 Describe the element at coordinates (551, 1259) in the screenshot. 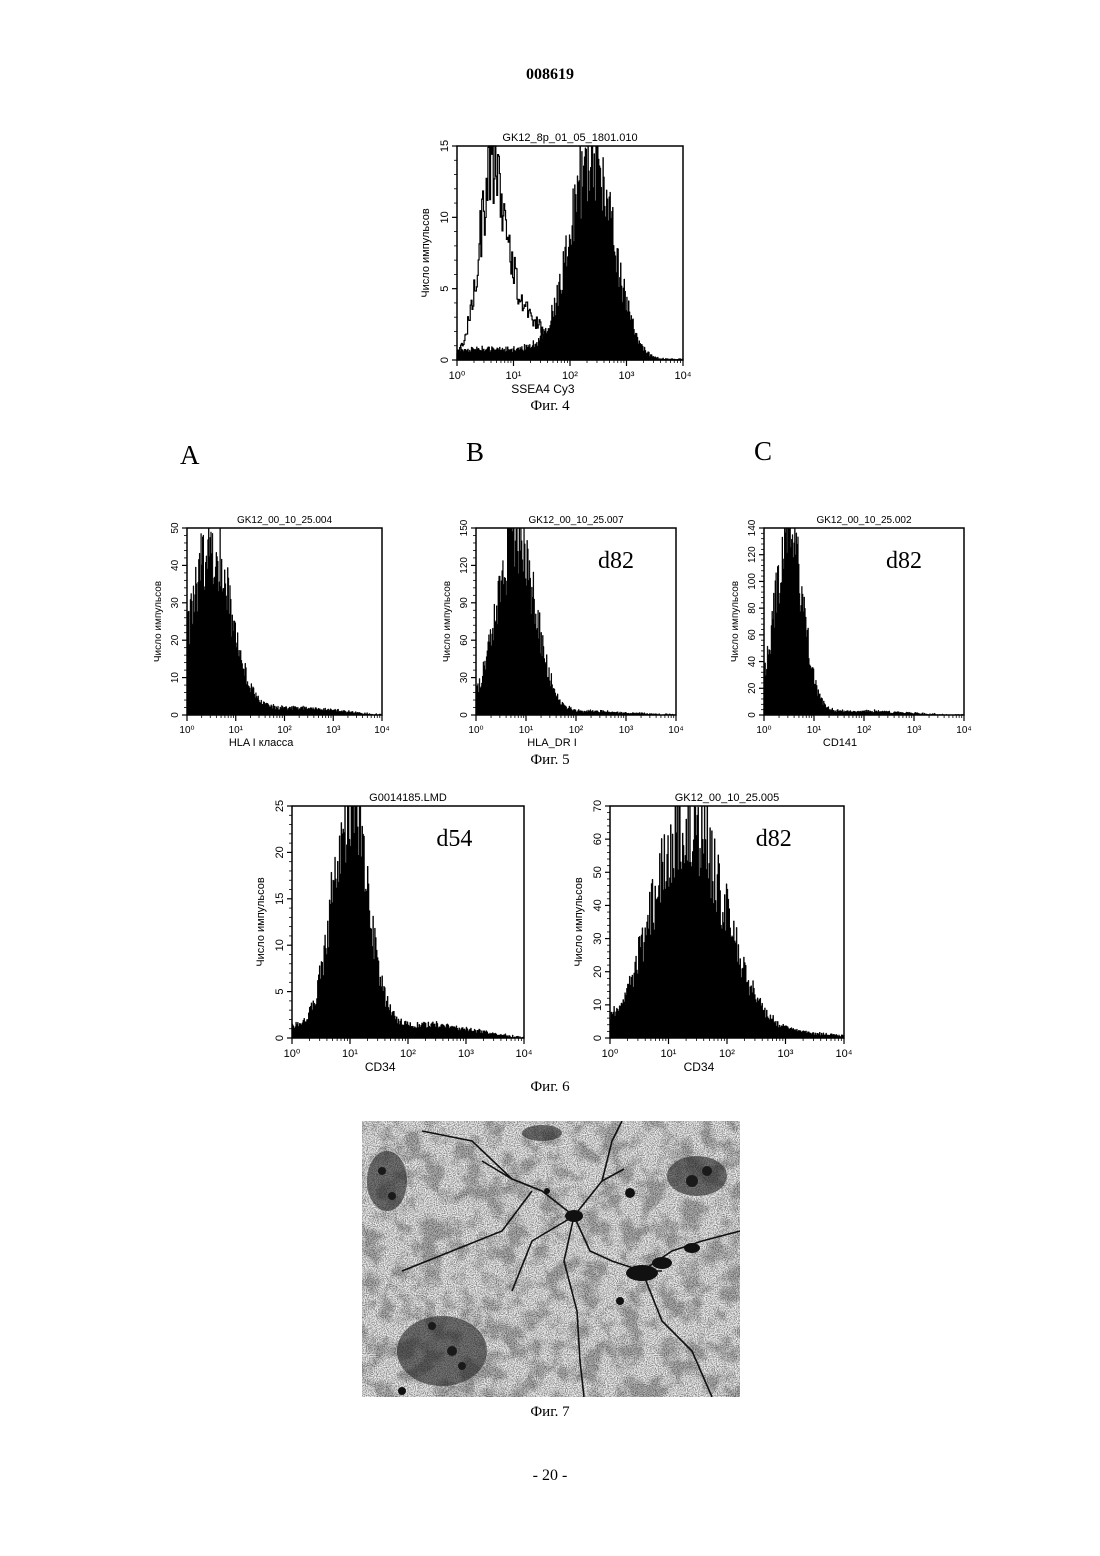

I see `fig7-micrograph` at that location.